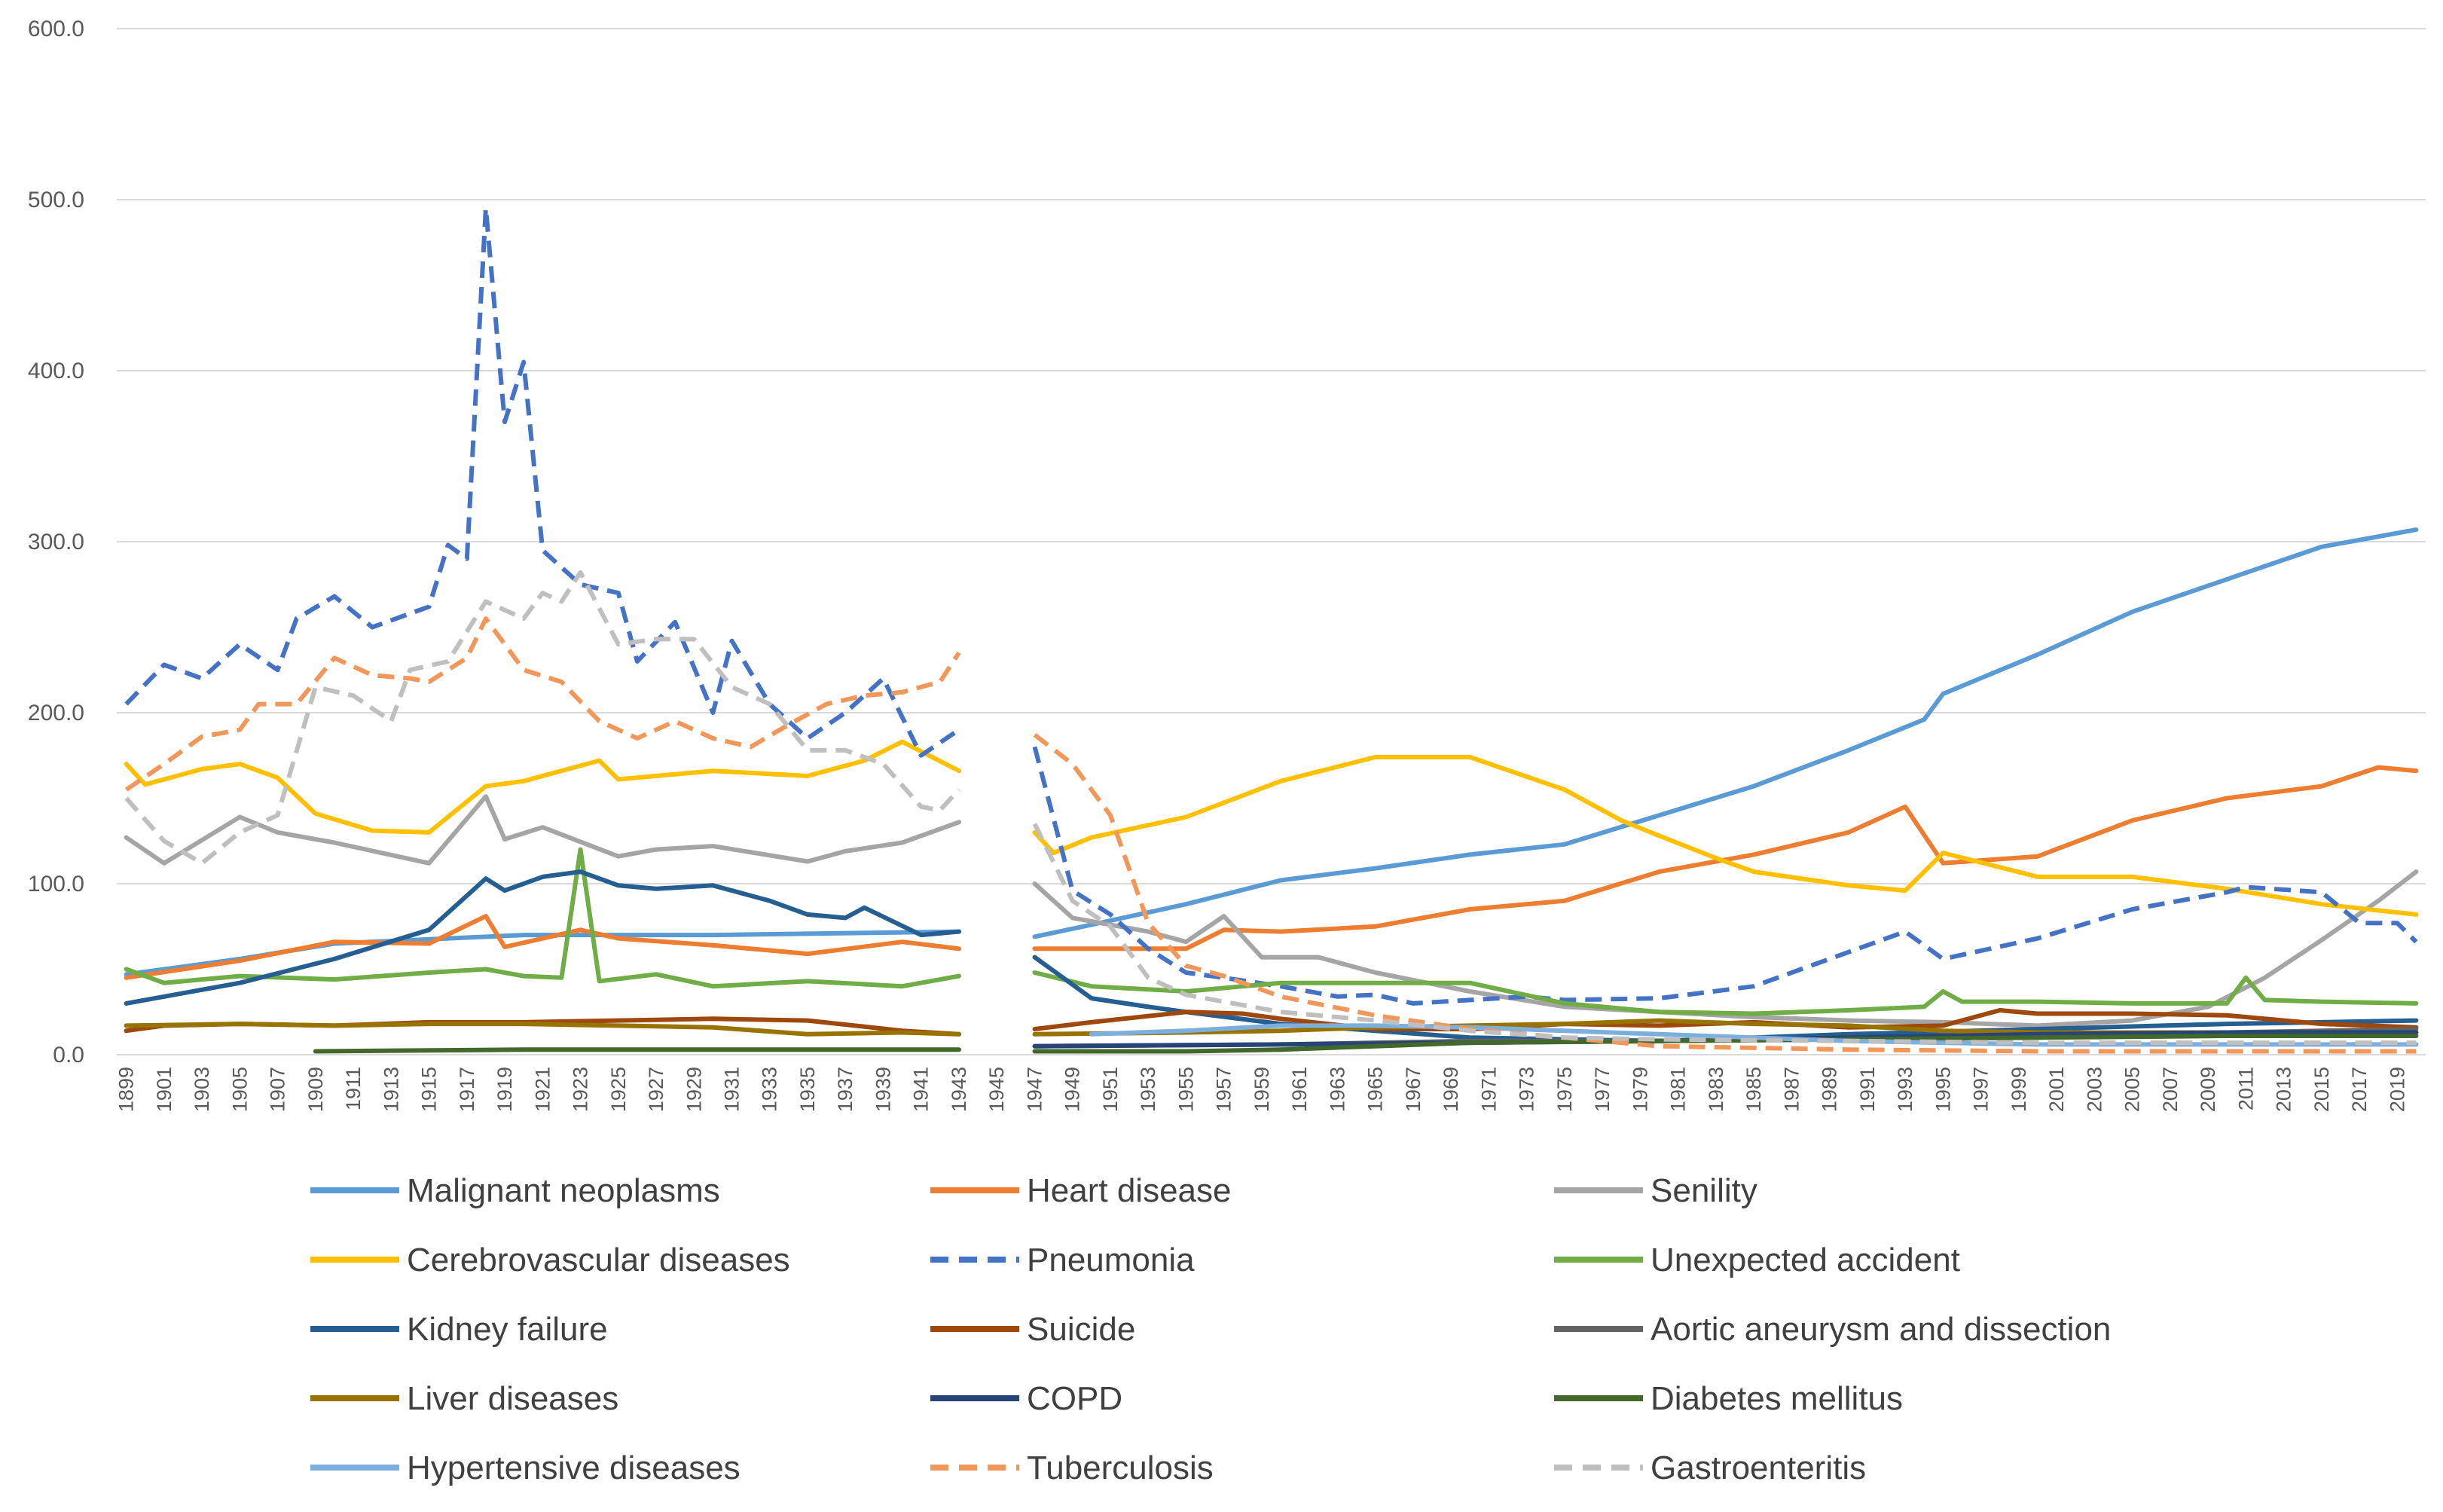 This screenshot has width=2443, height=1512. What do you see at coordinates (1791, 1089) in the screenshot?
I see `x-tick-label: 1987` at bounding box center [1791, 1089].